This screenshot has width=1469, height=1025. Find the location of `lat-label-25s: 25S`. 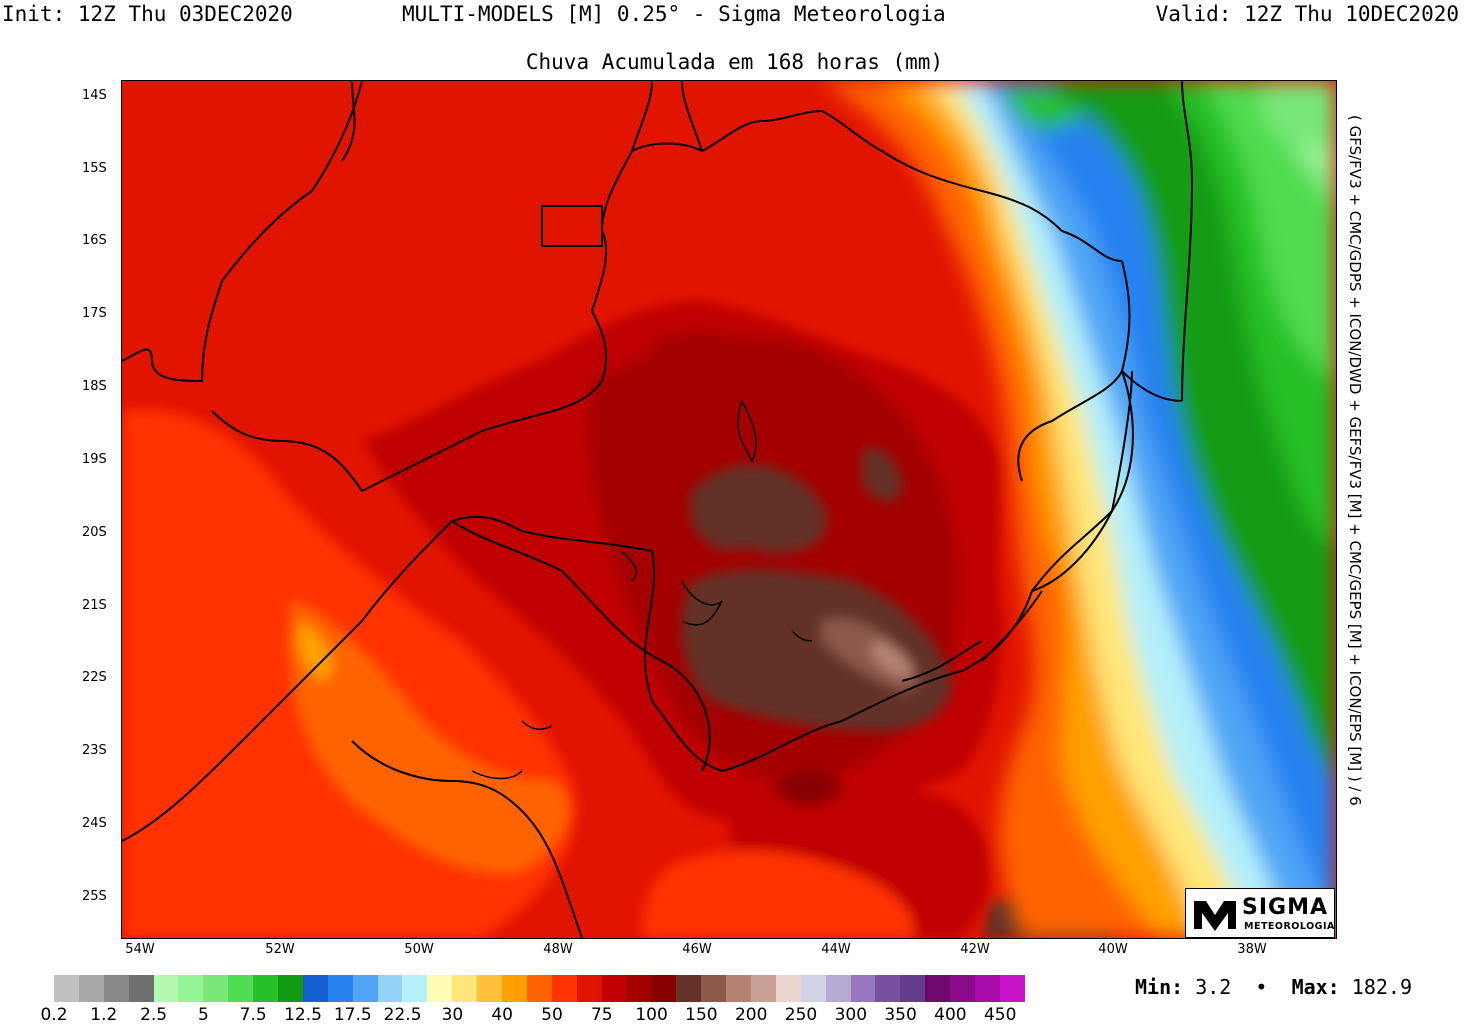

lat-label-25s: 25S is located at coordinates (94, 896).